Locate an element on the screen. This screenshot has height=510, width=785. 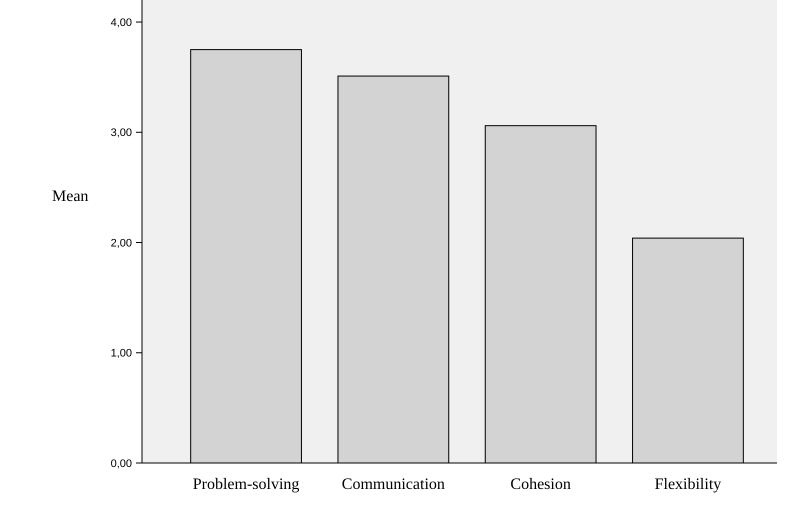
x-tick-label: Communication is located at coordinates (393, 484).